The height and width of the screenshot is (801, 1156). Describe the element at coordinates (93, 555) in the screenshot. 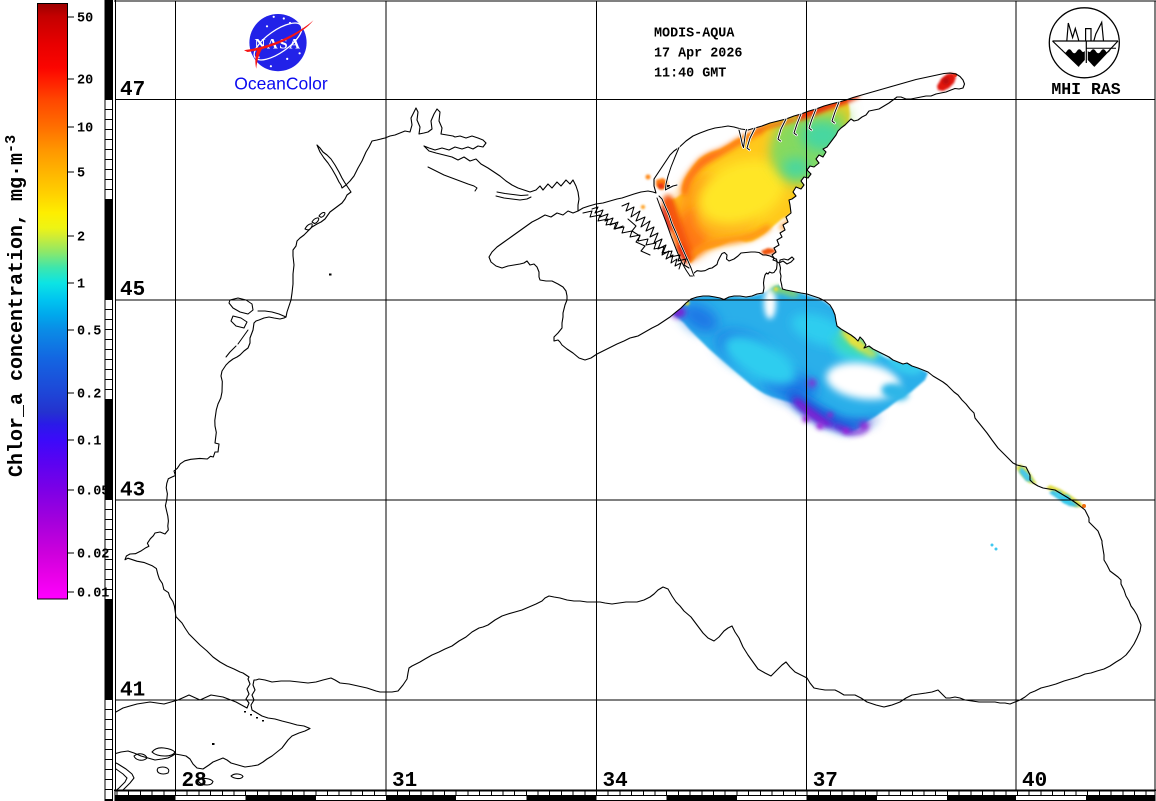

I see `svg-text: 0.02` at that location.